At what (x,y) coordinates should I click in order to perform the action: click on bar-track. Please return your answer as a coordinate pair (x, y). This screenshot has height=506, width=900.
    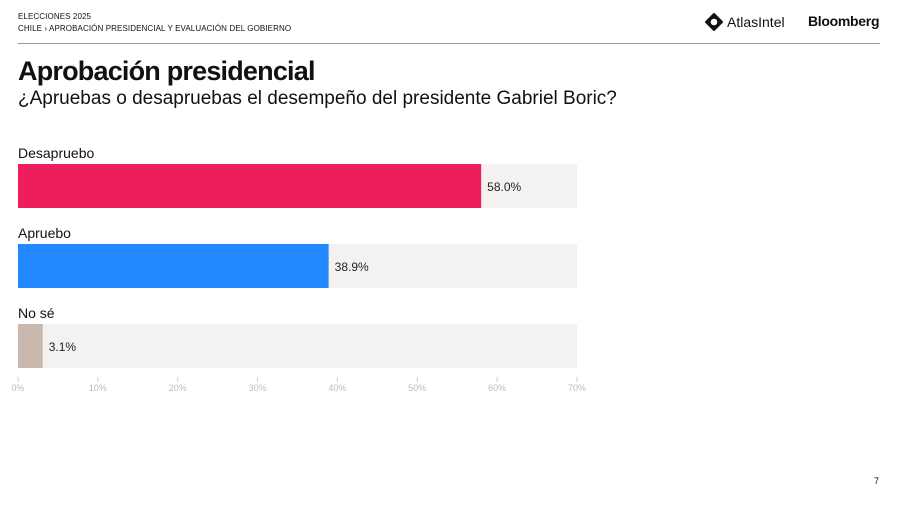
    Looking at the image, I should click on (297, 346).